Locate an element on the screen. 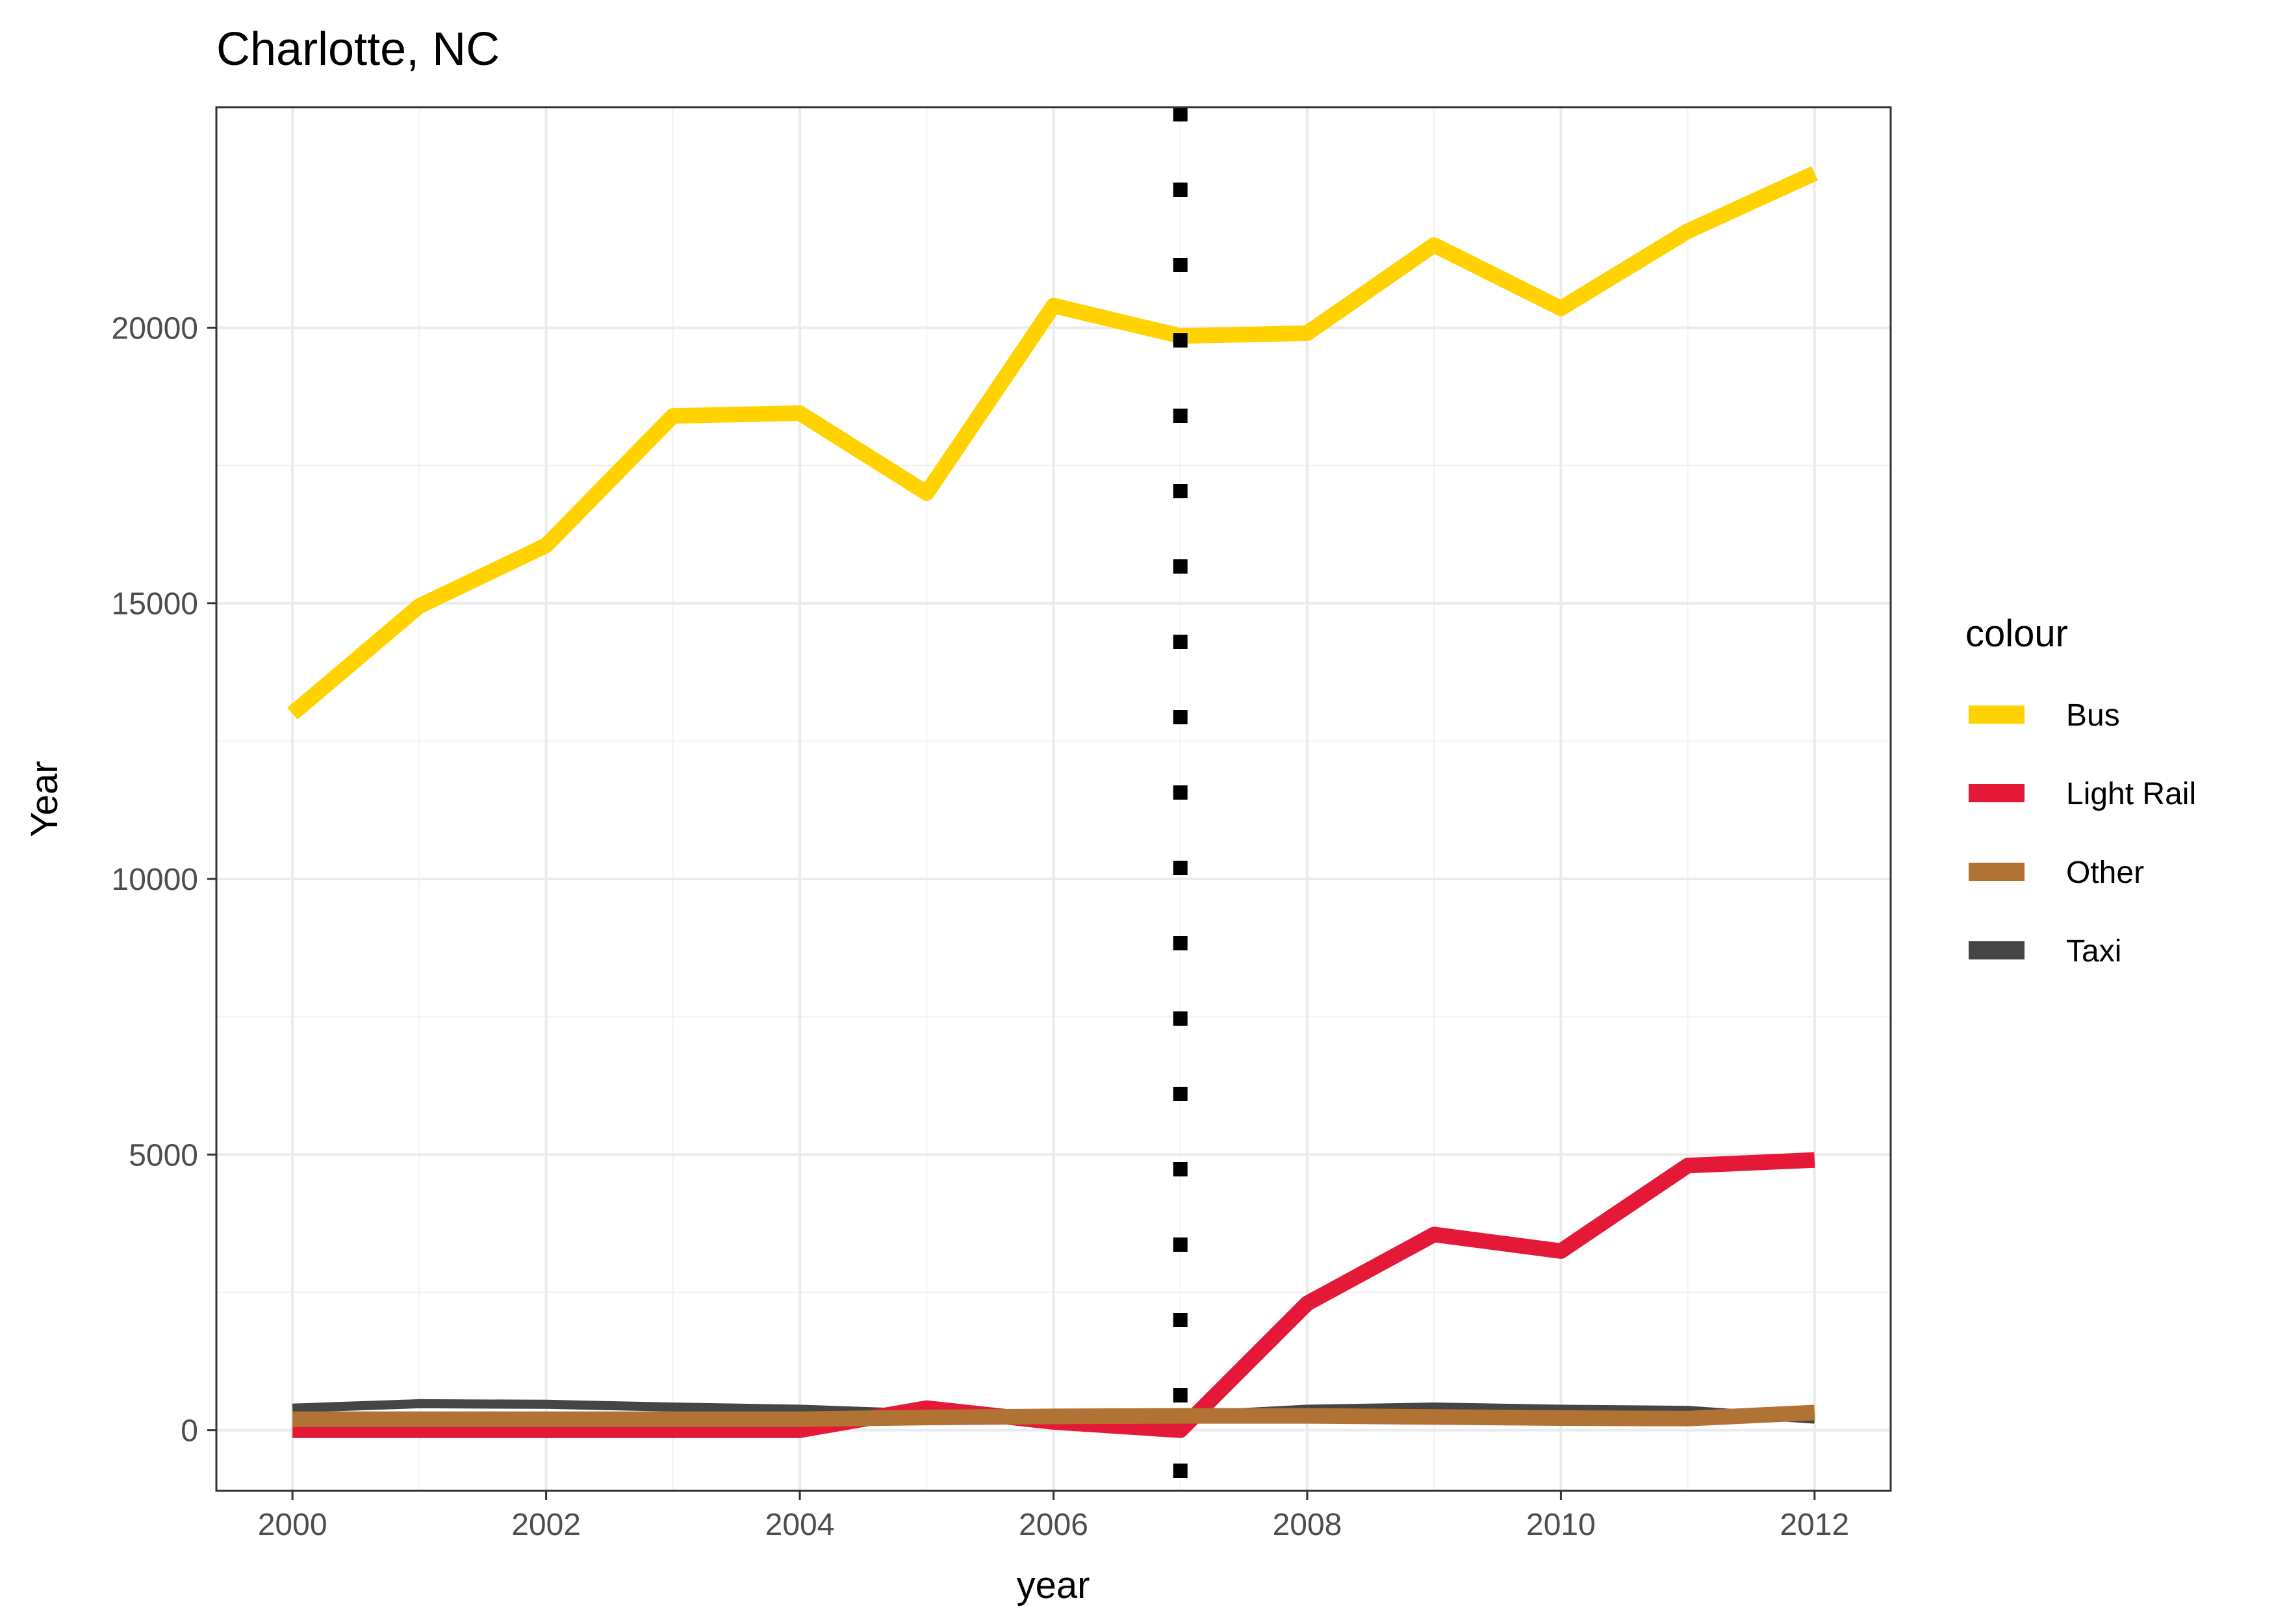 This screenshot has width=2274, height=1624. y-axis: 0 5000 10000 15000 20000 is located at coordinates (164, 880).